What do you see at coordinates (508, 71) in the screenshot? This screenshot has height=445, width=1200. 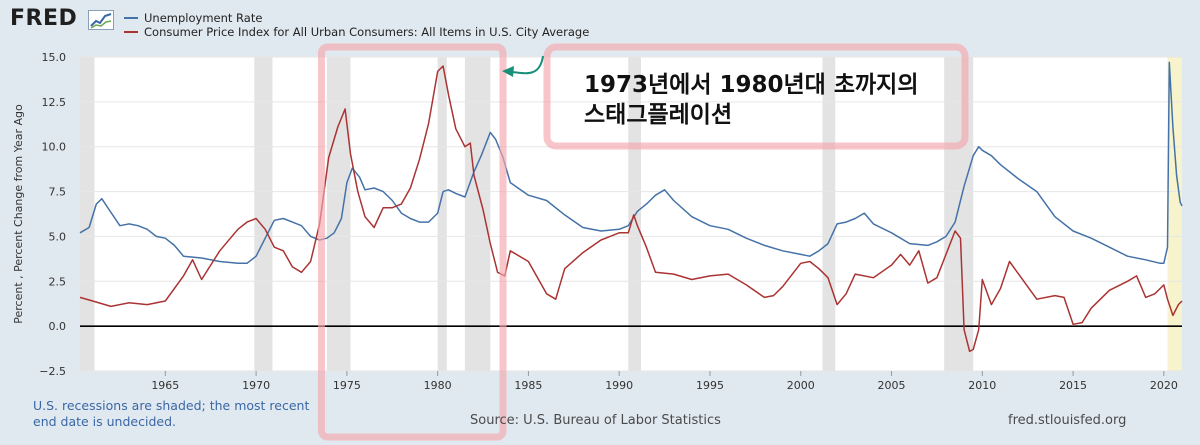 I see `annotation-arrow-head` at bounding box center [508, 71].